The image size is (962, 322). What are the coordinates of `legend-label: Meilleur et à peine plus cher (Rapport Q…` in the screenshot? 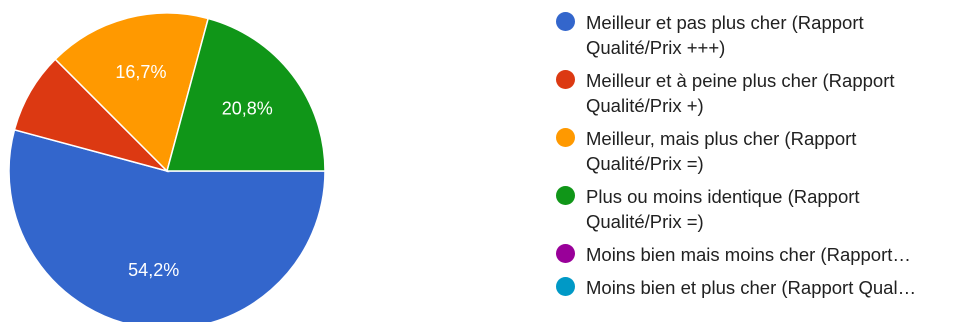 It's located at (740, 93).